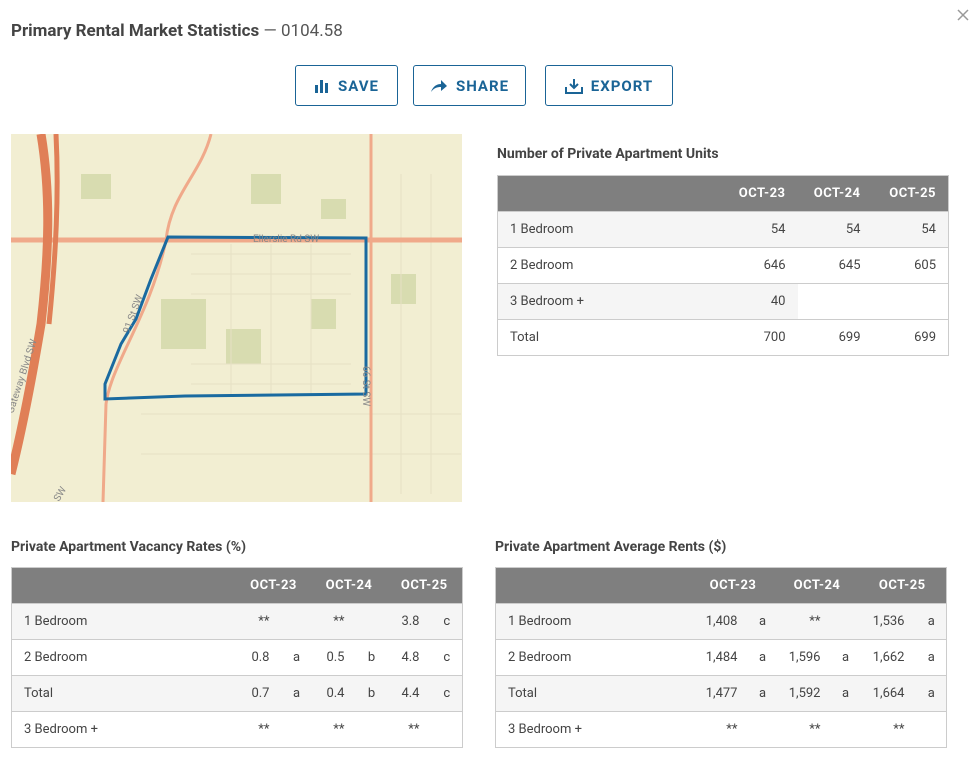  I want to click on table-row: Total 1,477 a 1,592 a 1,664 a, so click(721, 693).